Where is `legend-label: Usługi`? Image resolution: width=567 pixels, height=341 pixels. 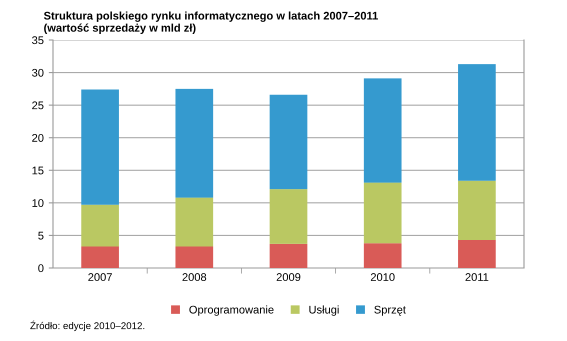 legend-label: Usługi is located at coordinates (324, 310).